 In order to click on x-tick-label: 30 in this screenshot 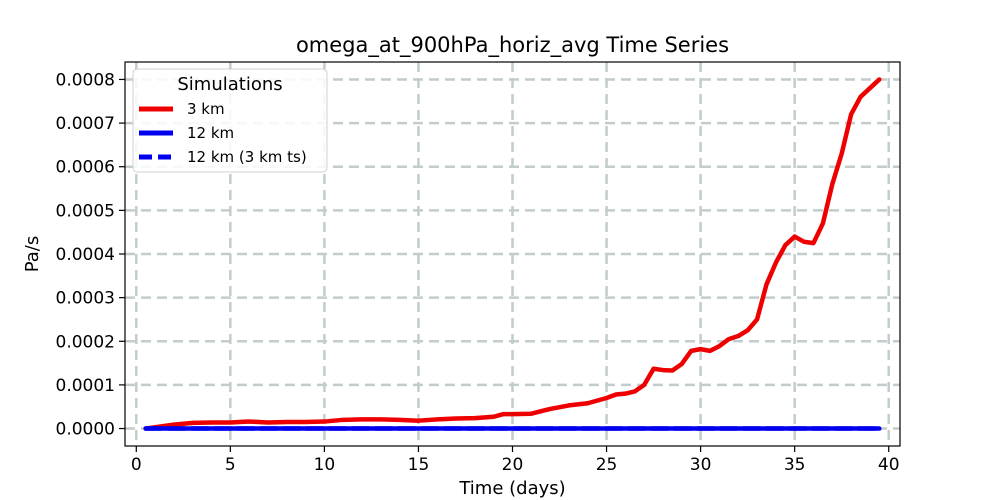, I will do `click(701, 465)`.